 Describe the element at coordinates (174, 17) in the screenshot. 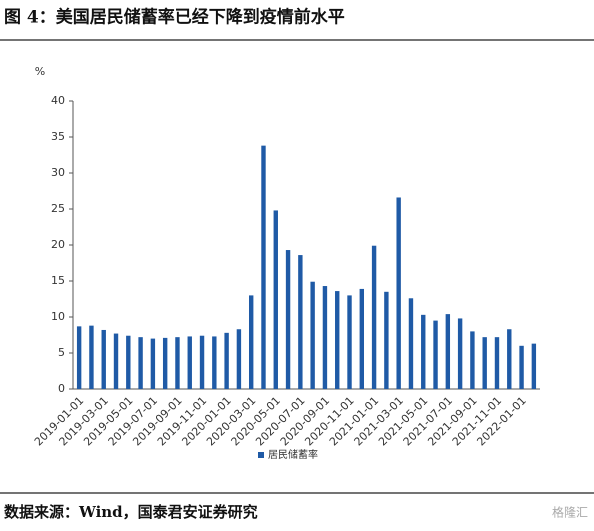

I see `chart-title: 图 4：美国居民储蓄率已经下降到疫情前水平` at that location.